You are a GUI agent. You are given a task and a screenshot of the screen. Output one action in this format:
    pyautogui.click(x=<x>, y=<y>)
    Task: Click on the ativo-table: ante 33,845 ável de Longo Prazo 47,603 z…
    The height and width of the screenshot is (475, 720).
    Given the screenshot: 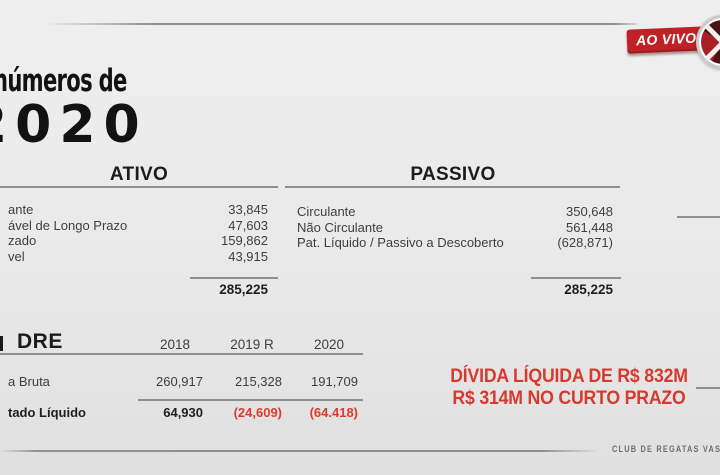 What is the action you would take?
    pyautogui.click(x=134, y=233)
    